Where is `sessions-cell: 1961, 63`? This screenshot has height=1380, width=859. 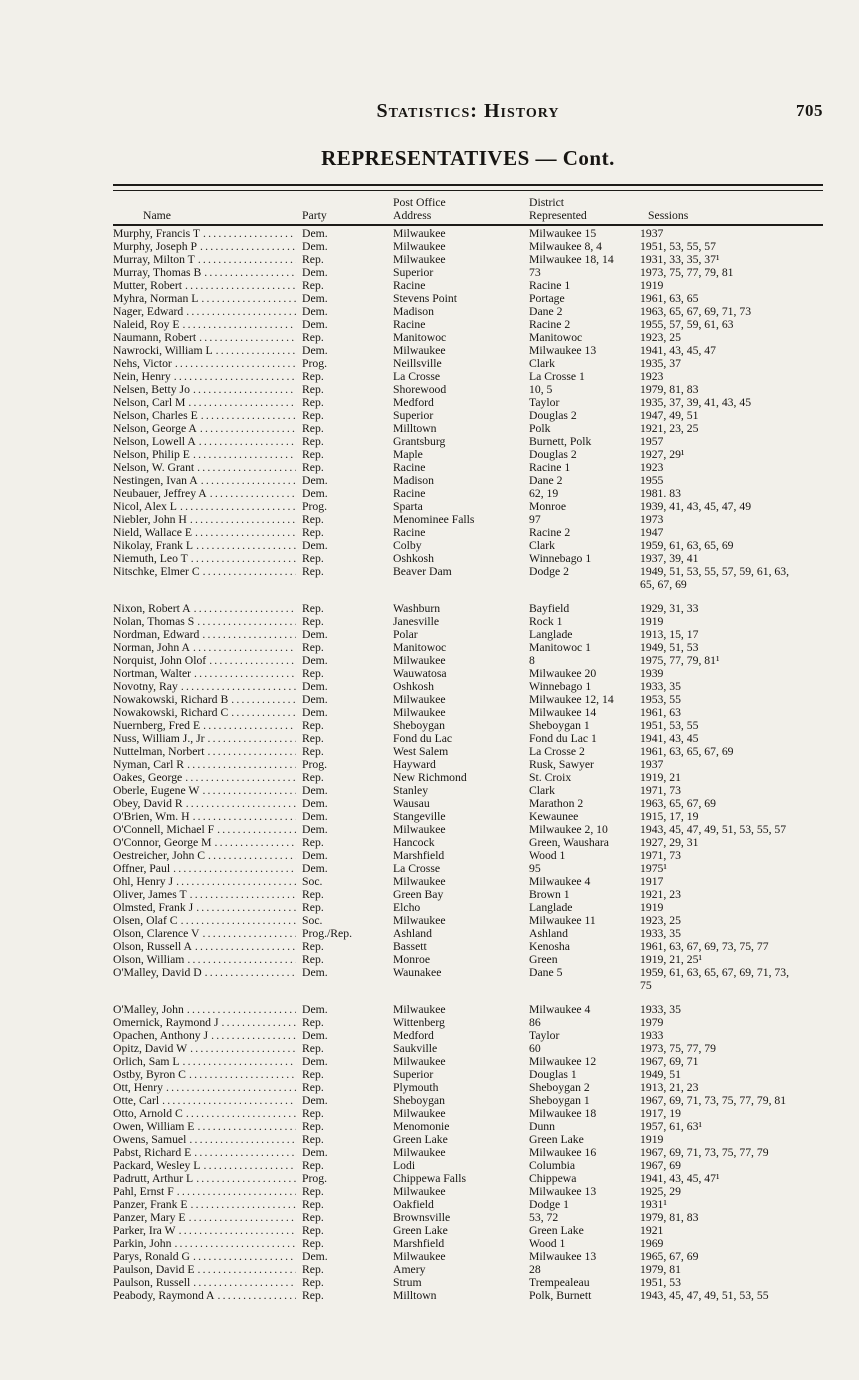 sessions-cell: 1961, 63 is located at coordinates (660, 712).